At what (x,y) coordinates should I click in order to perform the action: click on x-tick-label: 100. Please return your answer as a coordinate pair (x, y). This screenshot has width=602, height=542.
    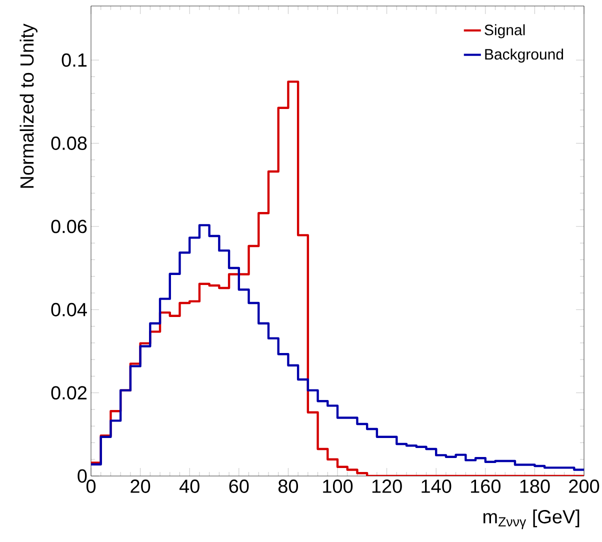
    Looking at the image, I should click on (338, 486).